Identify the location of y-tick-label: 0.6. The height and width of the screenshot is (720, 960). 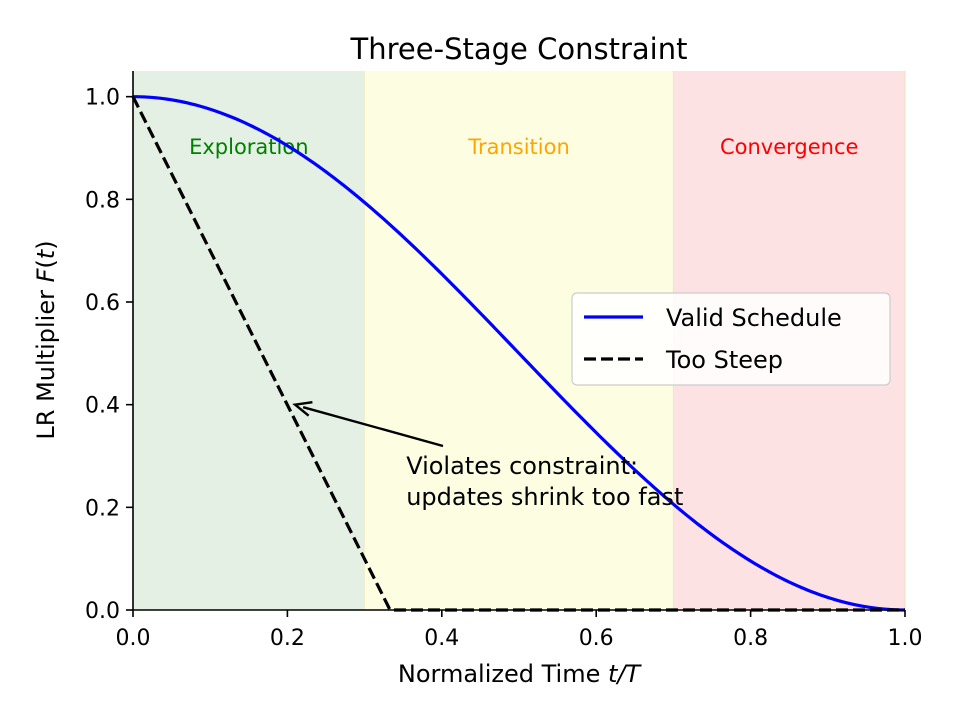
(102, 303).